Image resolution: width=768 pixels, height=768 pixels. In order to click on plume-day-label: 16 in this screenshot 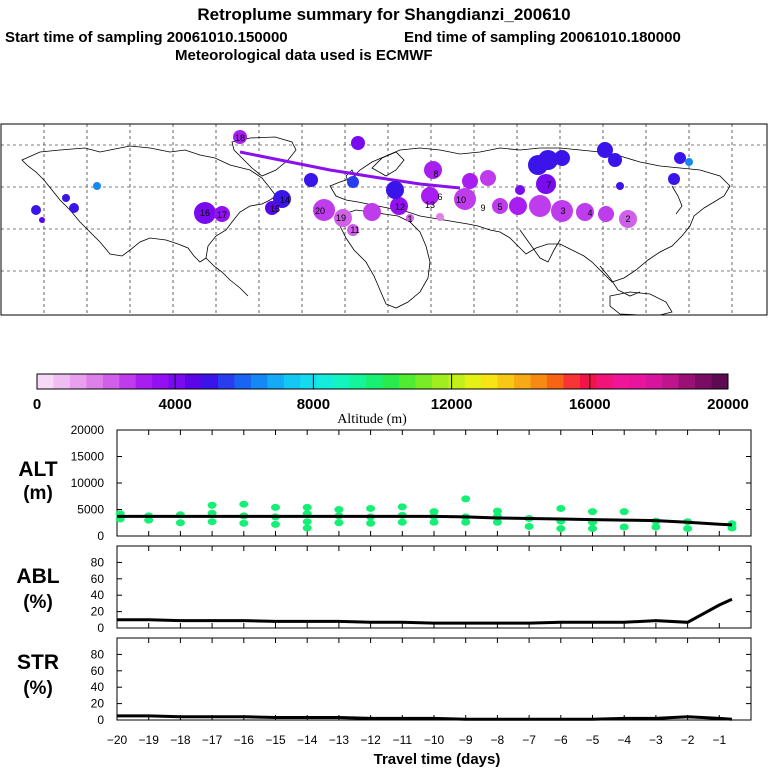, I will do `click(205, 213)`.